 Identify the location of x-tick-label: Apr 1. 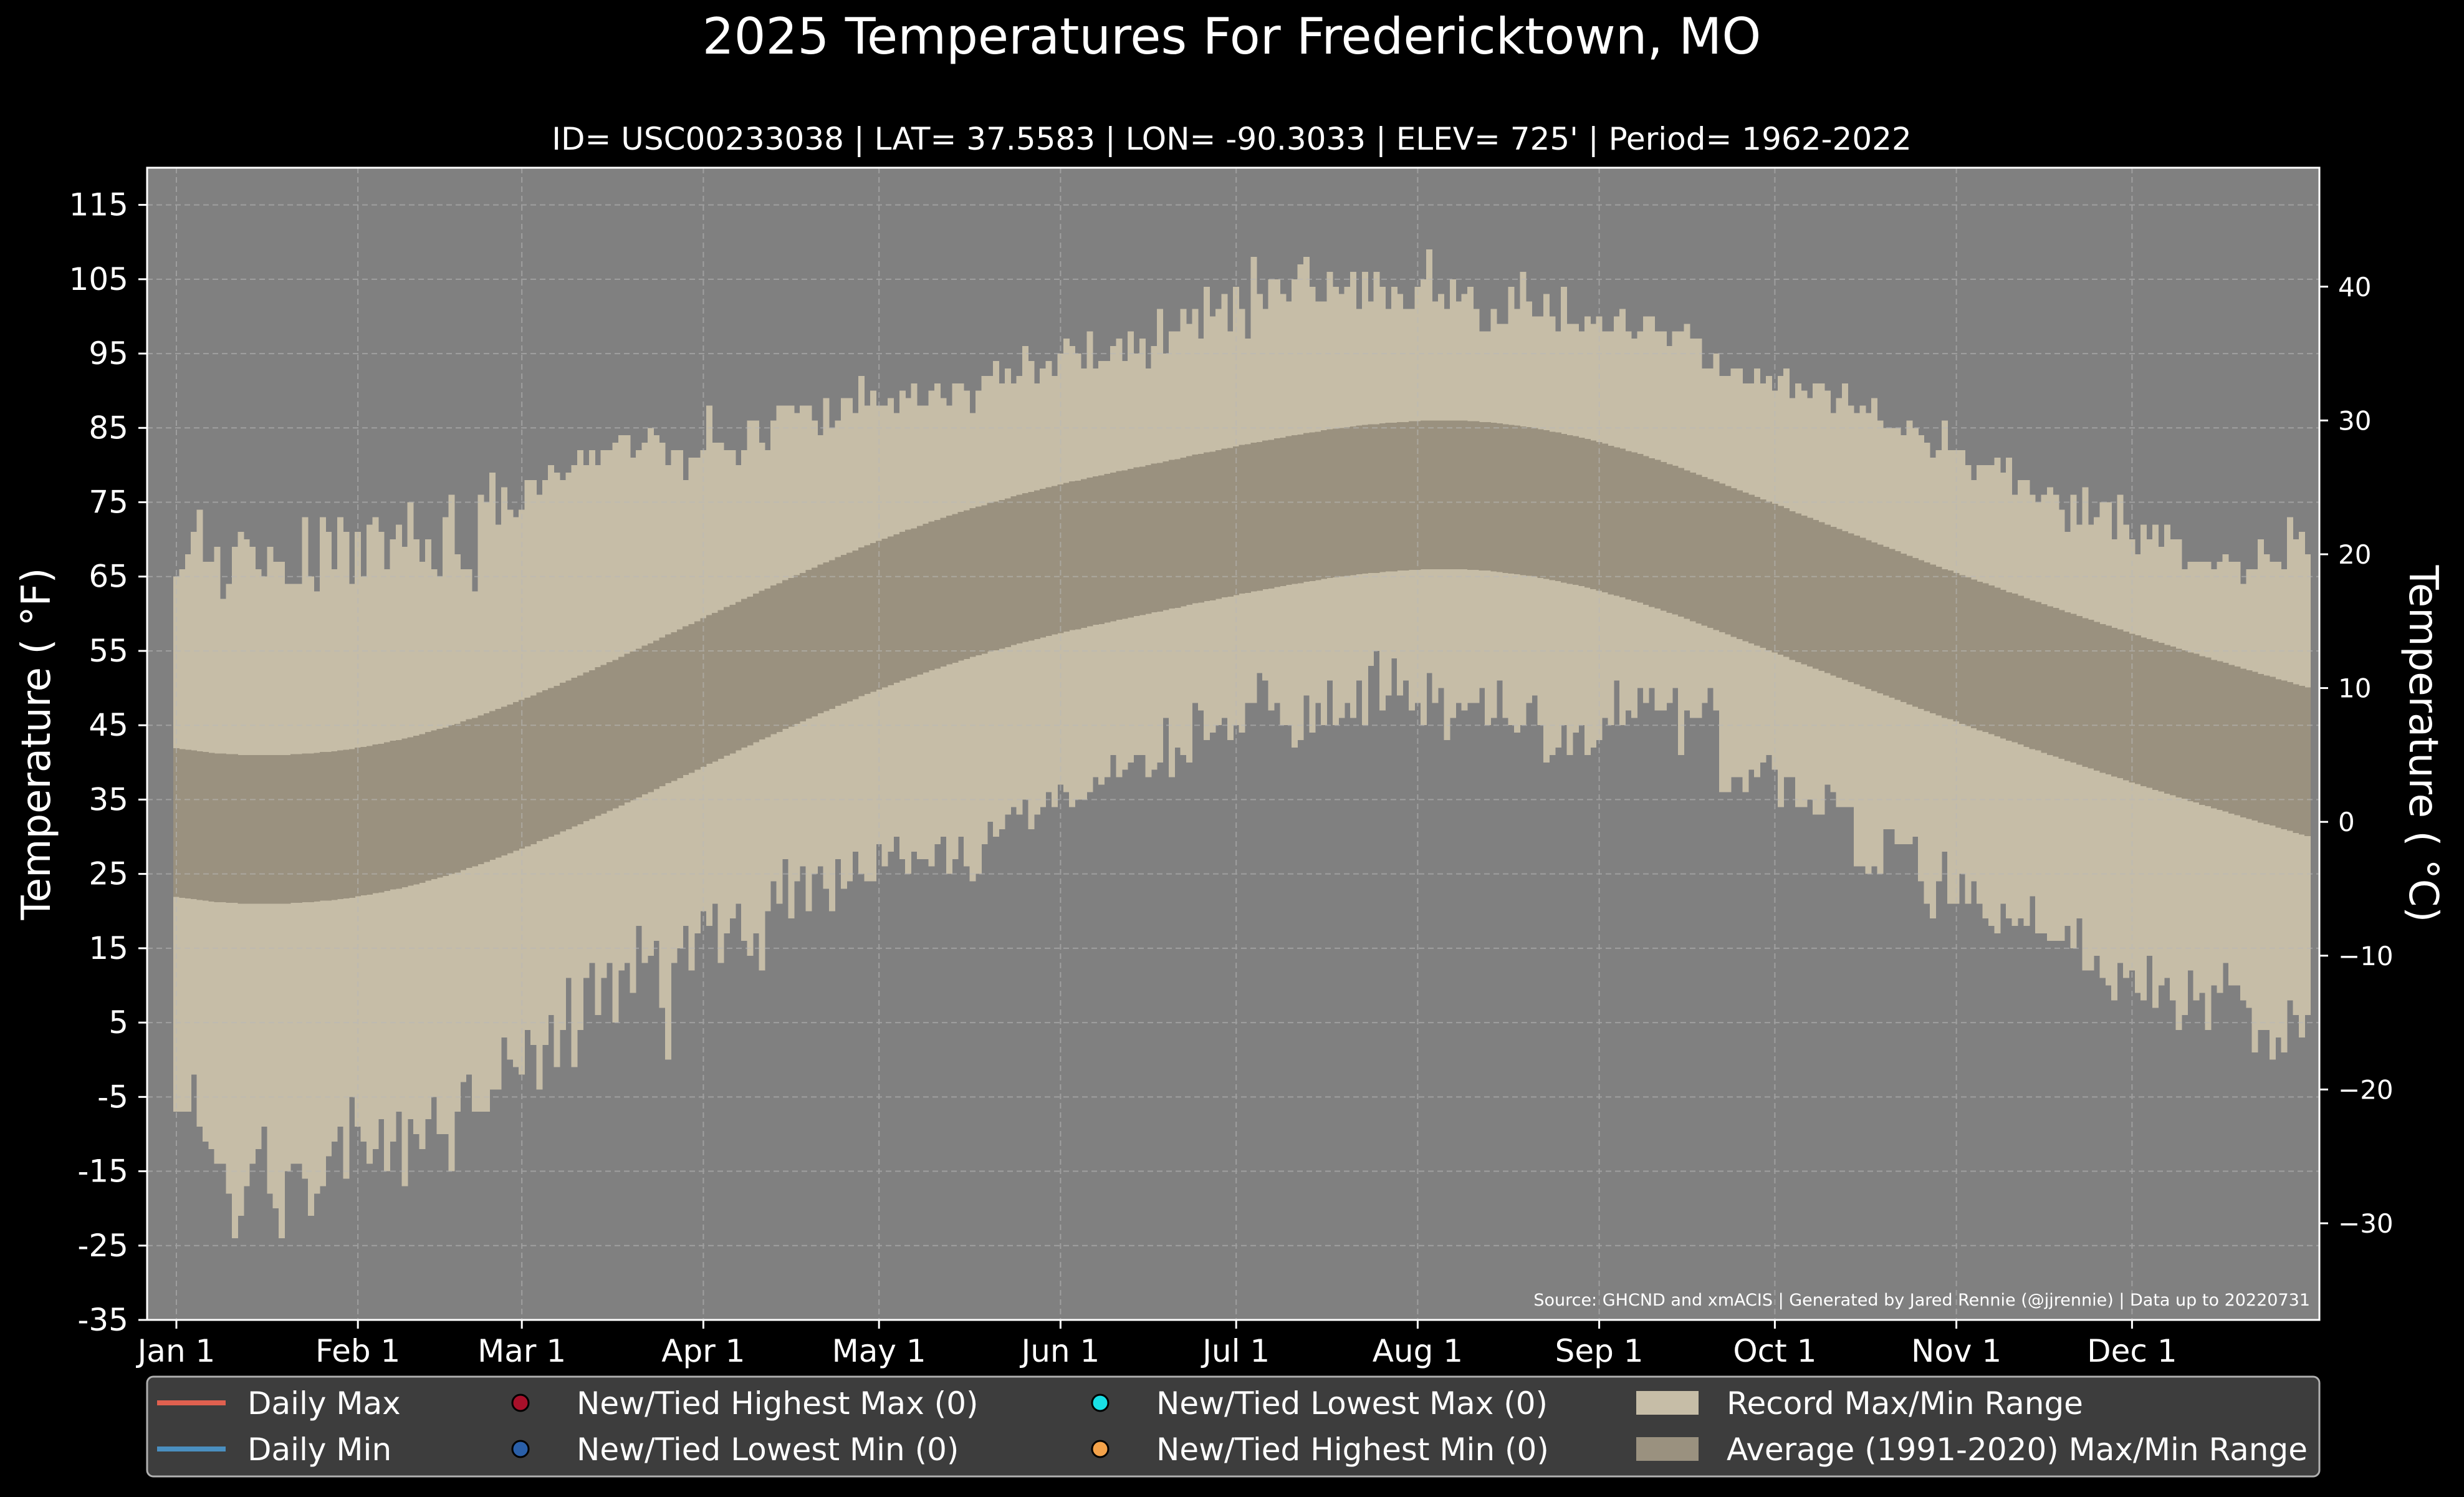
(703, 1351).